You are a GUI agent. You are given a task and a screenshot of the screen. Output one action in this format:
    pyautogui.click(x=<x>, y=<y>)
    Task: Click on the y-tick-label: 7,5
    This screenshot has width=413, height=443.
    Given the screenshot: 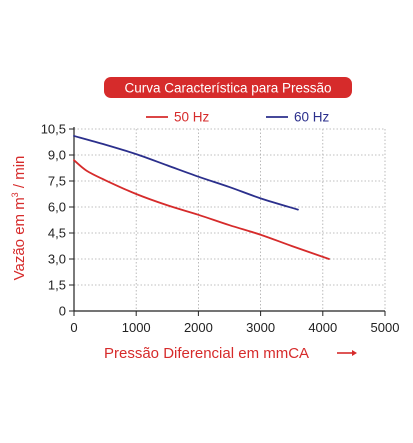 What is the action you would take?
    pyautogui.click(x=57, y=181)
    